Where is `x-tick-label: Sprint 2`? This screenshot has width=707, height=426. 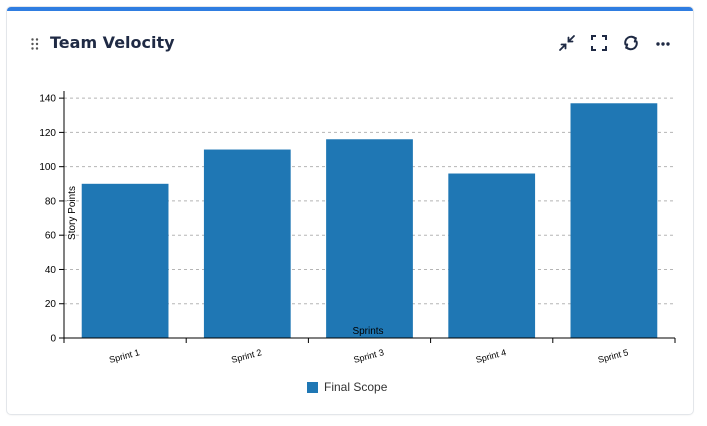 x-tick-label: Sprint 2 is located at coordinates (246, 356).